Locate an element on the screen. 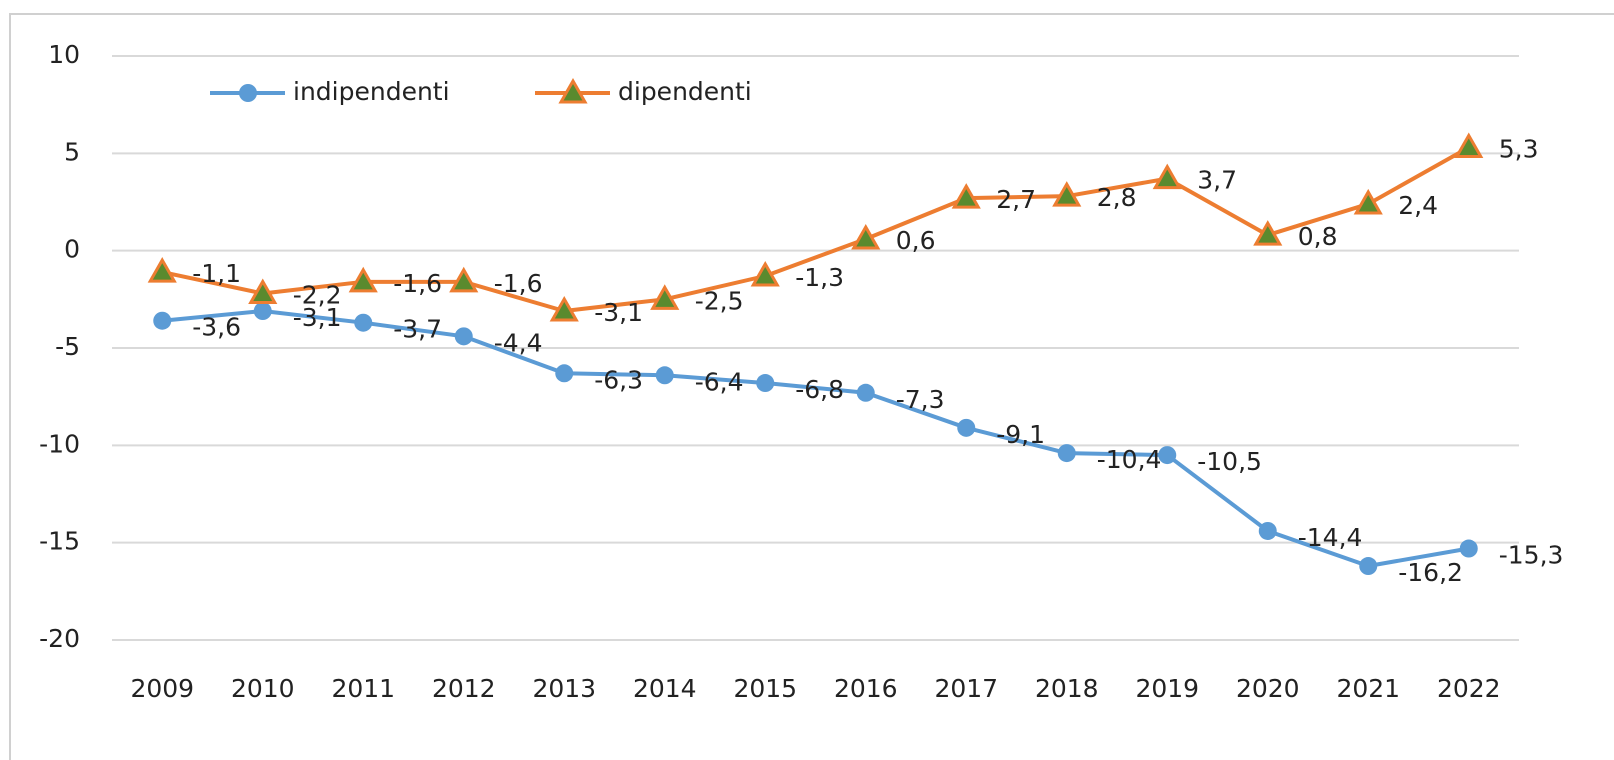  data-label: -10,5 is located at coordinates (1229, 461).